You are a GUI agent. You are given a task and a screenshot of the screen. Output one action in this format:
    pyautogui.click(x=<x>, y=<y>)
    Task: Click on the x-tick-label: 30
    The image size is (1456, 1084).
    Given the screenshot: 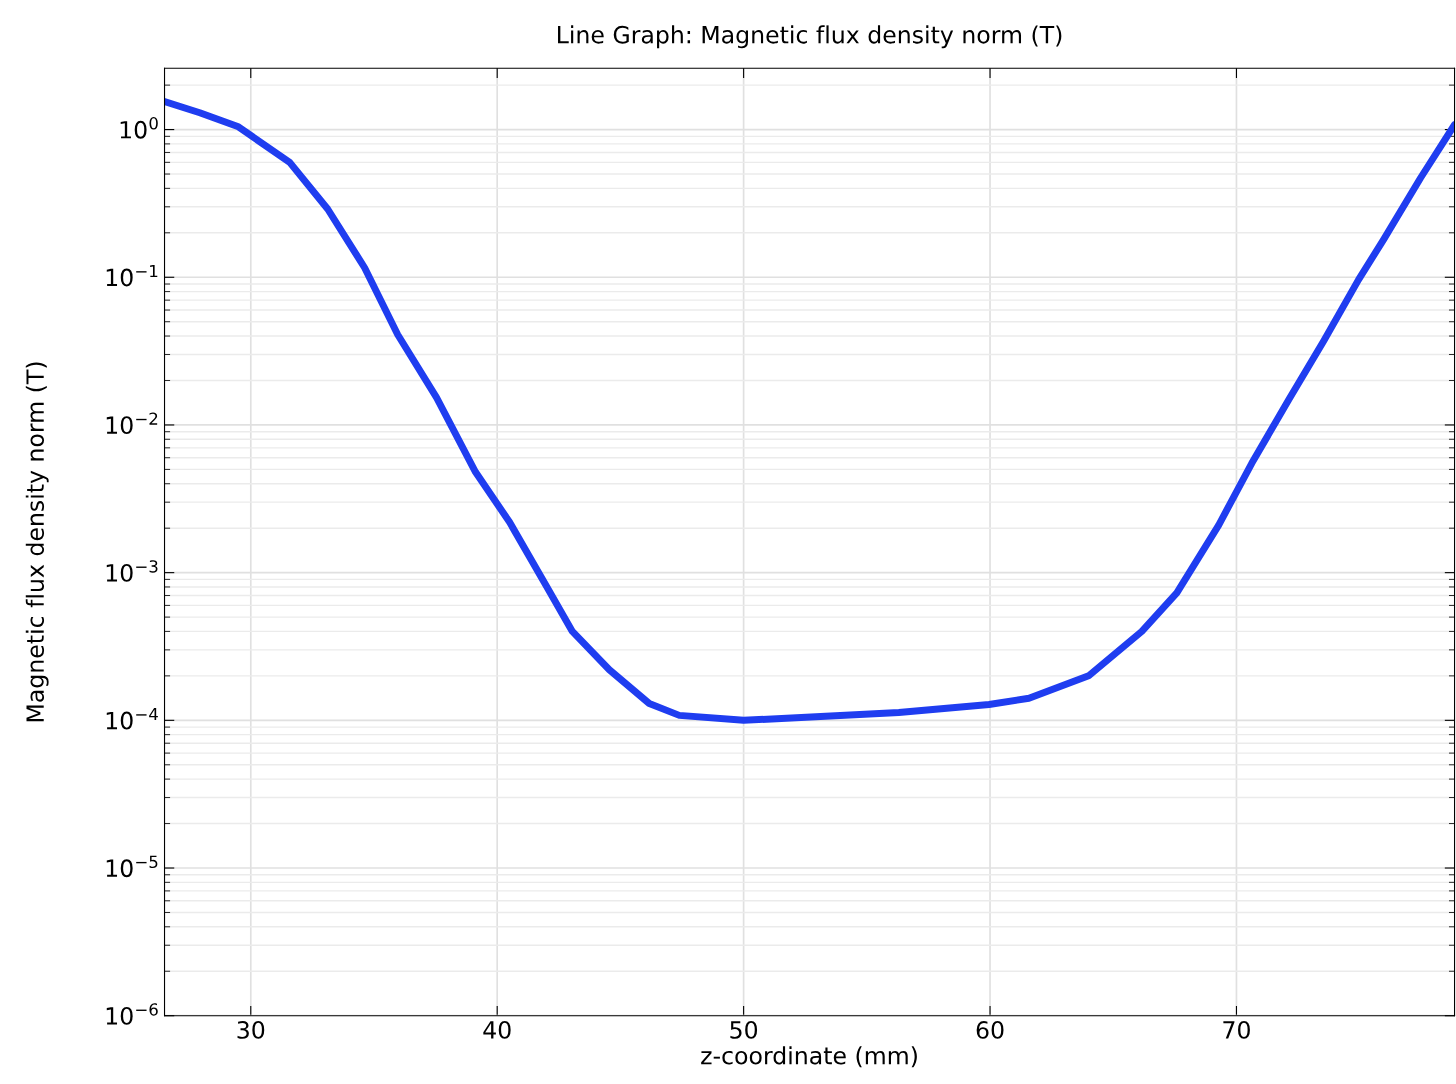 What is the action you would take?
    pyautogui.click(x=251, y=1029)
    